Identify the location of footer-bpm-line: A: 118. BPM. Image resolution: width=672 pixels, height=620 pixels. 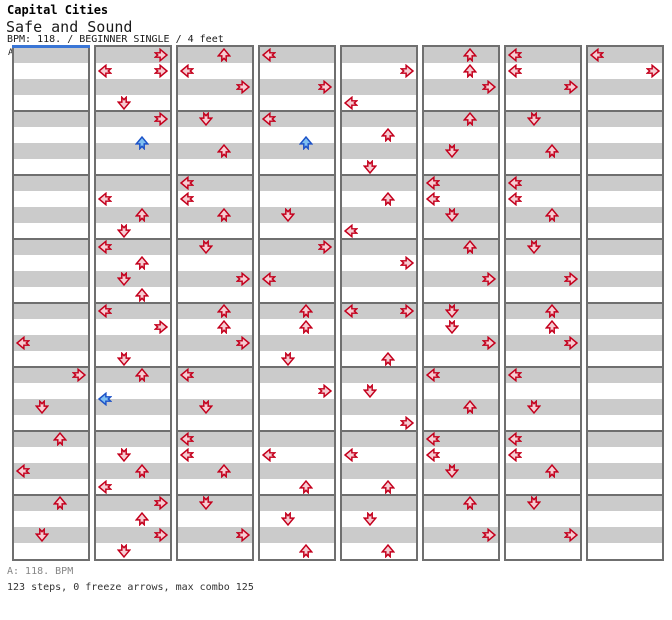
(40, 571).